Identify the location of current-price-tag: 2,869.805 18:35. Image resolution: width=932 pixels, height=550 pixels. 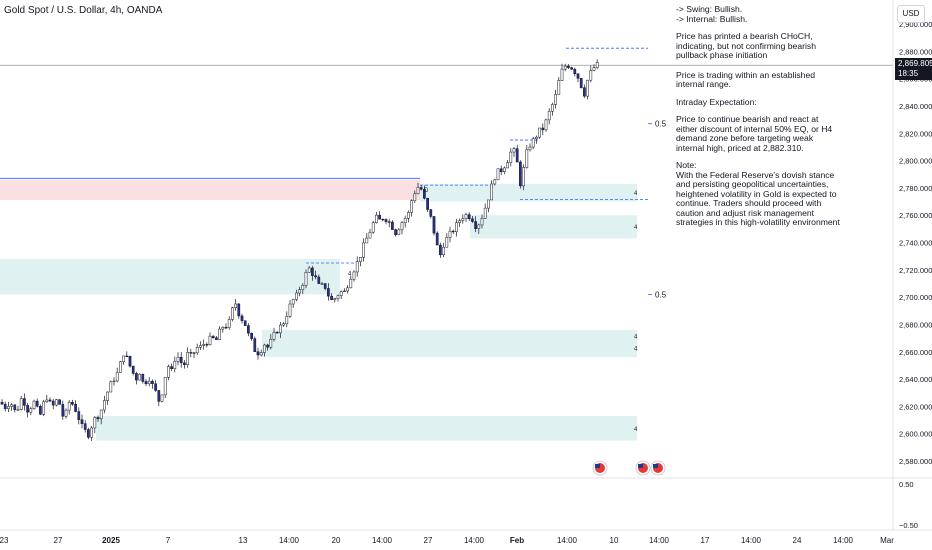
(913, 69).